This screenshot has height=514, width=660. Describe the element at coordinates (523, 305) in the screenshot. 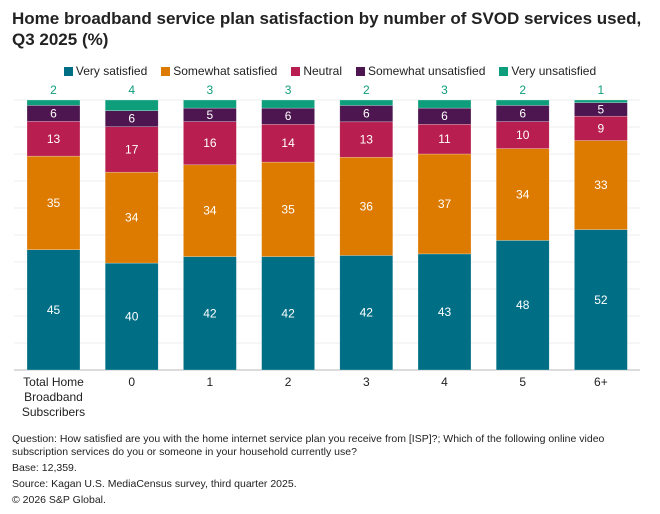

I see `data-label: 48` at that location.